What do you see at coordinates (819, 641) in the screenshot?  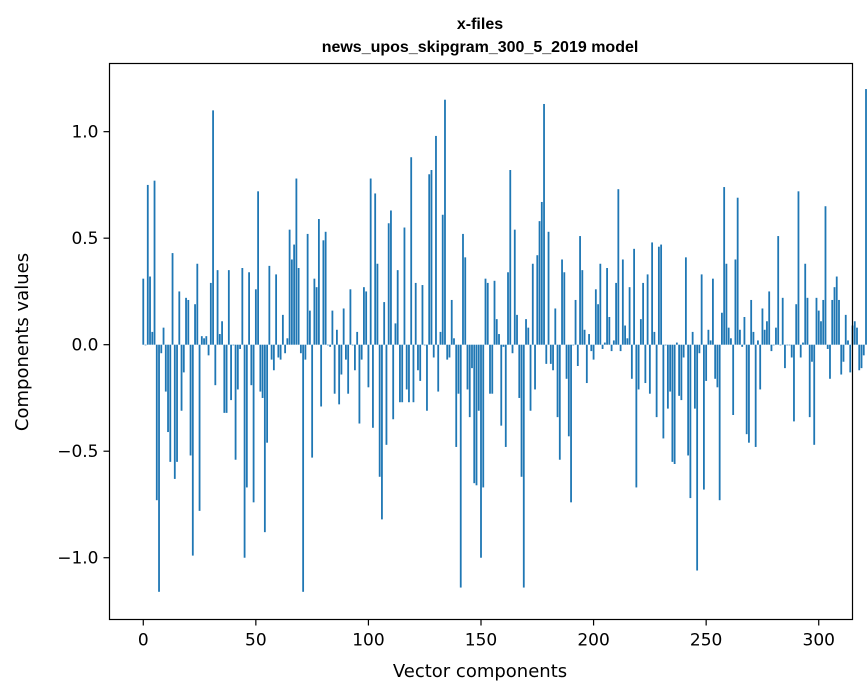 I see `x-tick-label: 300` at bounding box center [819, 641].